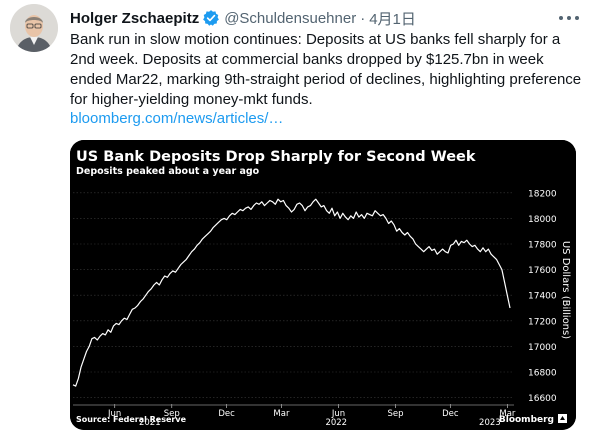 The image size is (593, 443). I want to click on y-tick-label: 18200, so click(542, 194).